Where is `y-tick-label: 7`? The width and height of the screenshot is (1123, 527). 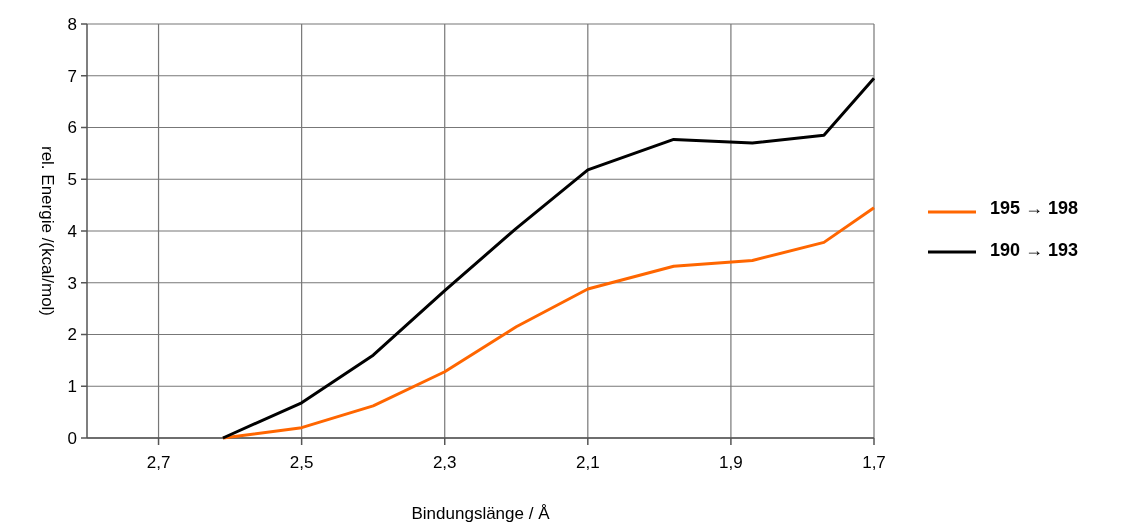 y-tick-label: 7 is located at coordinates (72, 76).